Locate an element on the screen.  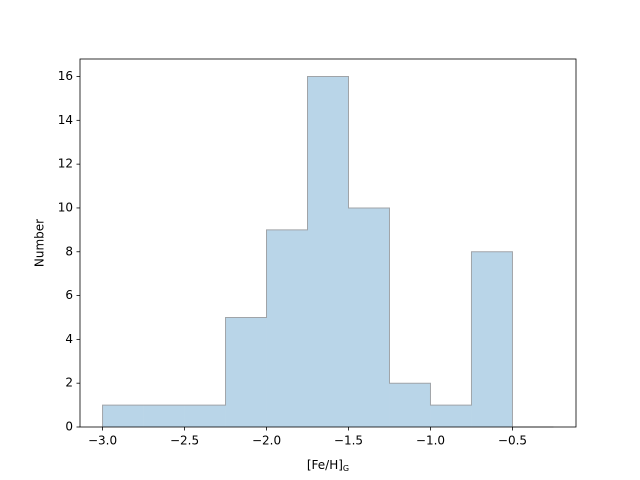
y-tick-label: 14 is located at coordinates (65, 120).